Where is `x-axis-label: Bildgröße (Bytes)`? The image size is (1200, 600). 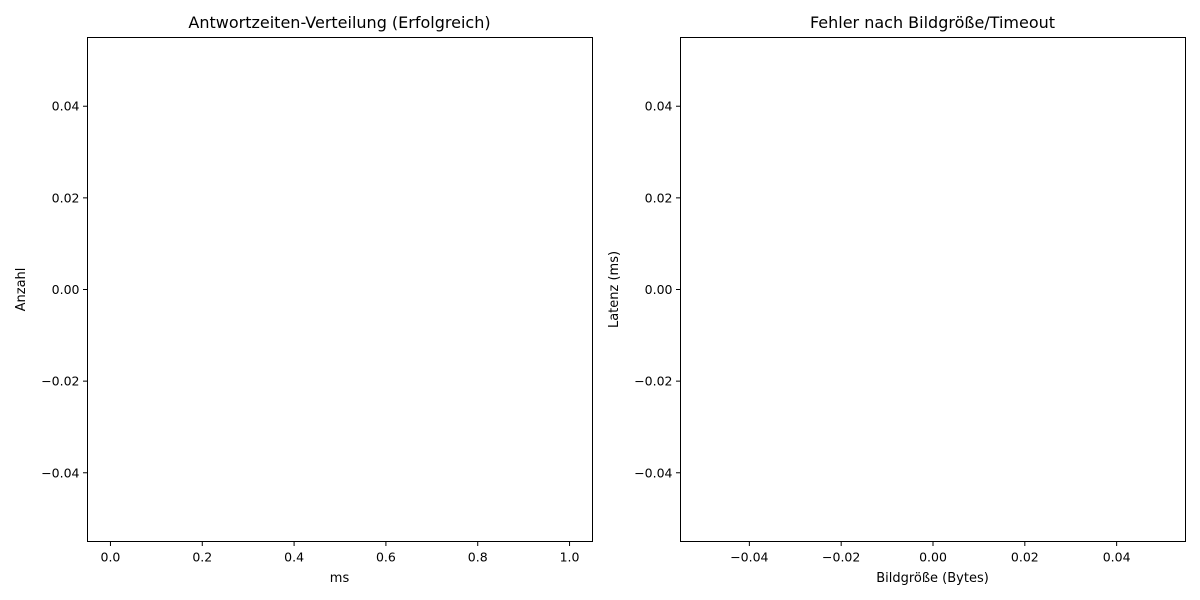 x-axis-label: Bildgröße (Bytes) is located at coordinates (932, 578).